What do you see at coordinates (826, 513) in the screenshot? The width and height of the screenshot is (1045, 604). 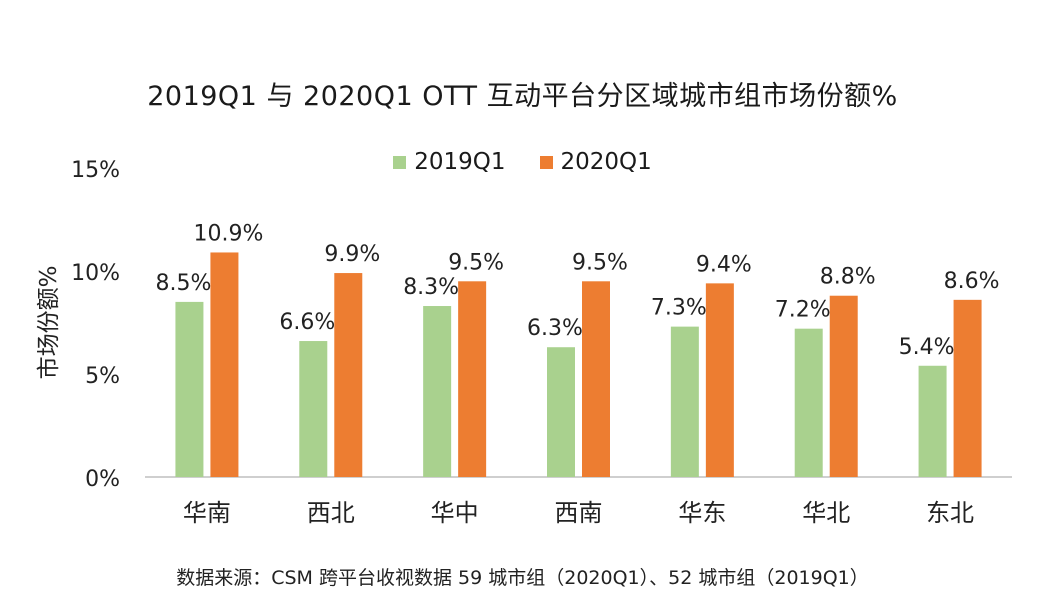 I see `x-tick-label: 华北` at bounding box center [826, 513].